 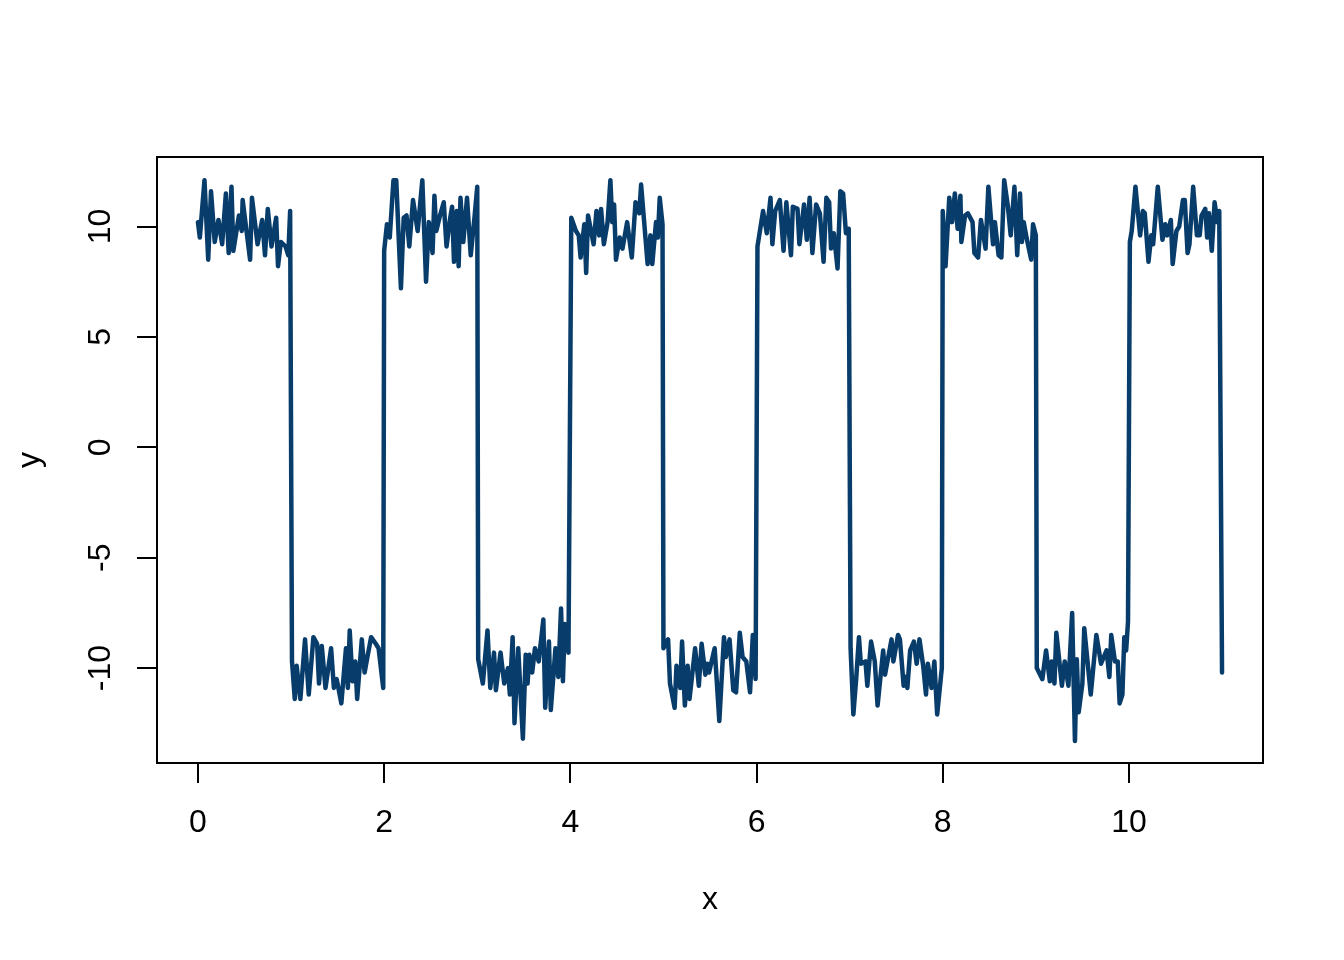 I want to click on x-tick-label: 4, so click(x=570, y=821).